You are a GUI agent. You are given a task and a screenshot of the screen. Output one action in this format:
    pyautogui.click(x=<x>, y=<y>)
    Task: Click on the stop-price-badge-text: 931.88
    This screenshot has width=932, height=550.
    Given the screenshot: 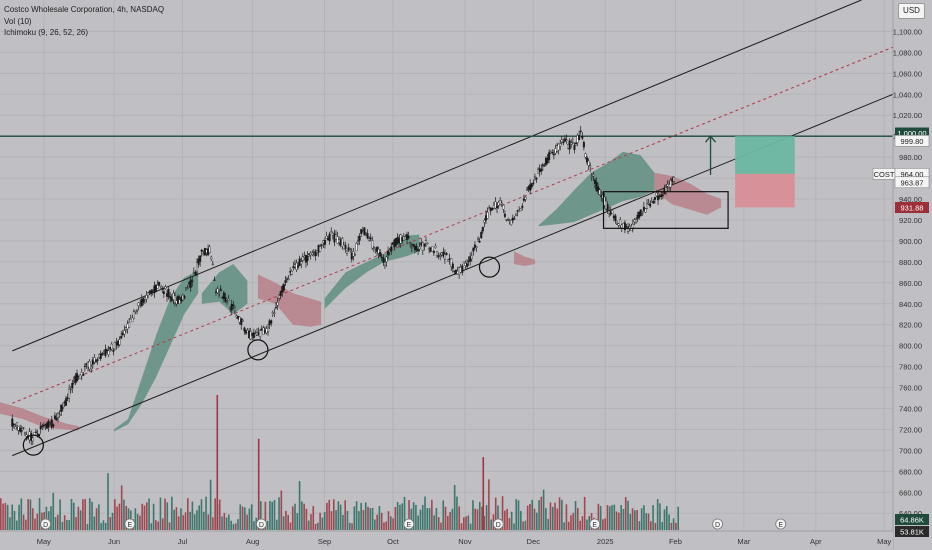 What is the action you would take?
    pyautogui.click(x=912, y=208)
    